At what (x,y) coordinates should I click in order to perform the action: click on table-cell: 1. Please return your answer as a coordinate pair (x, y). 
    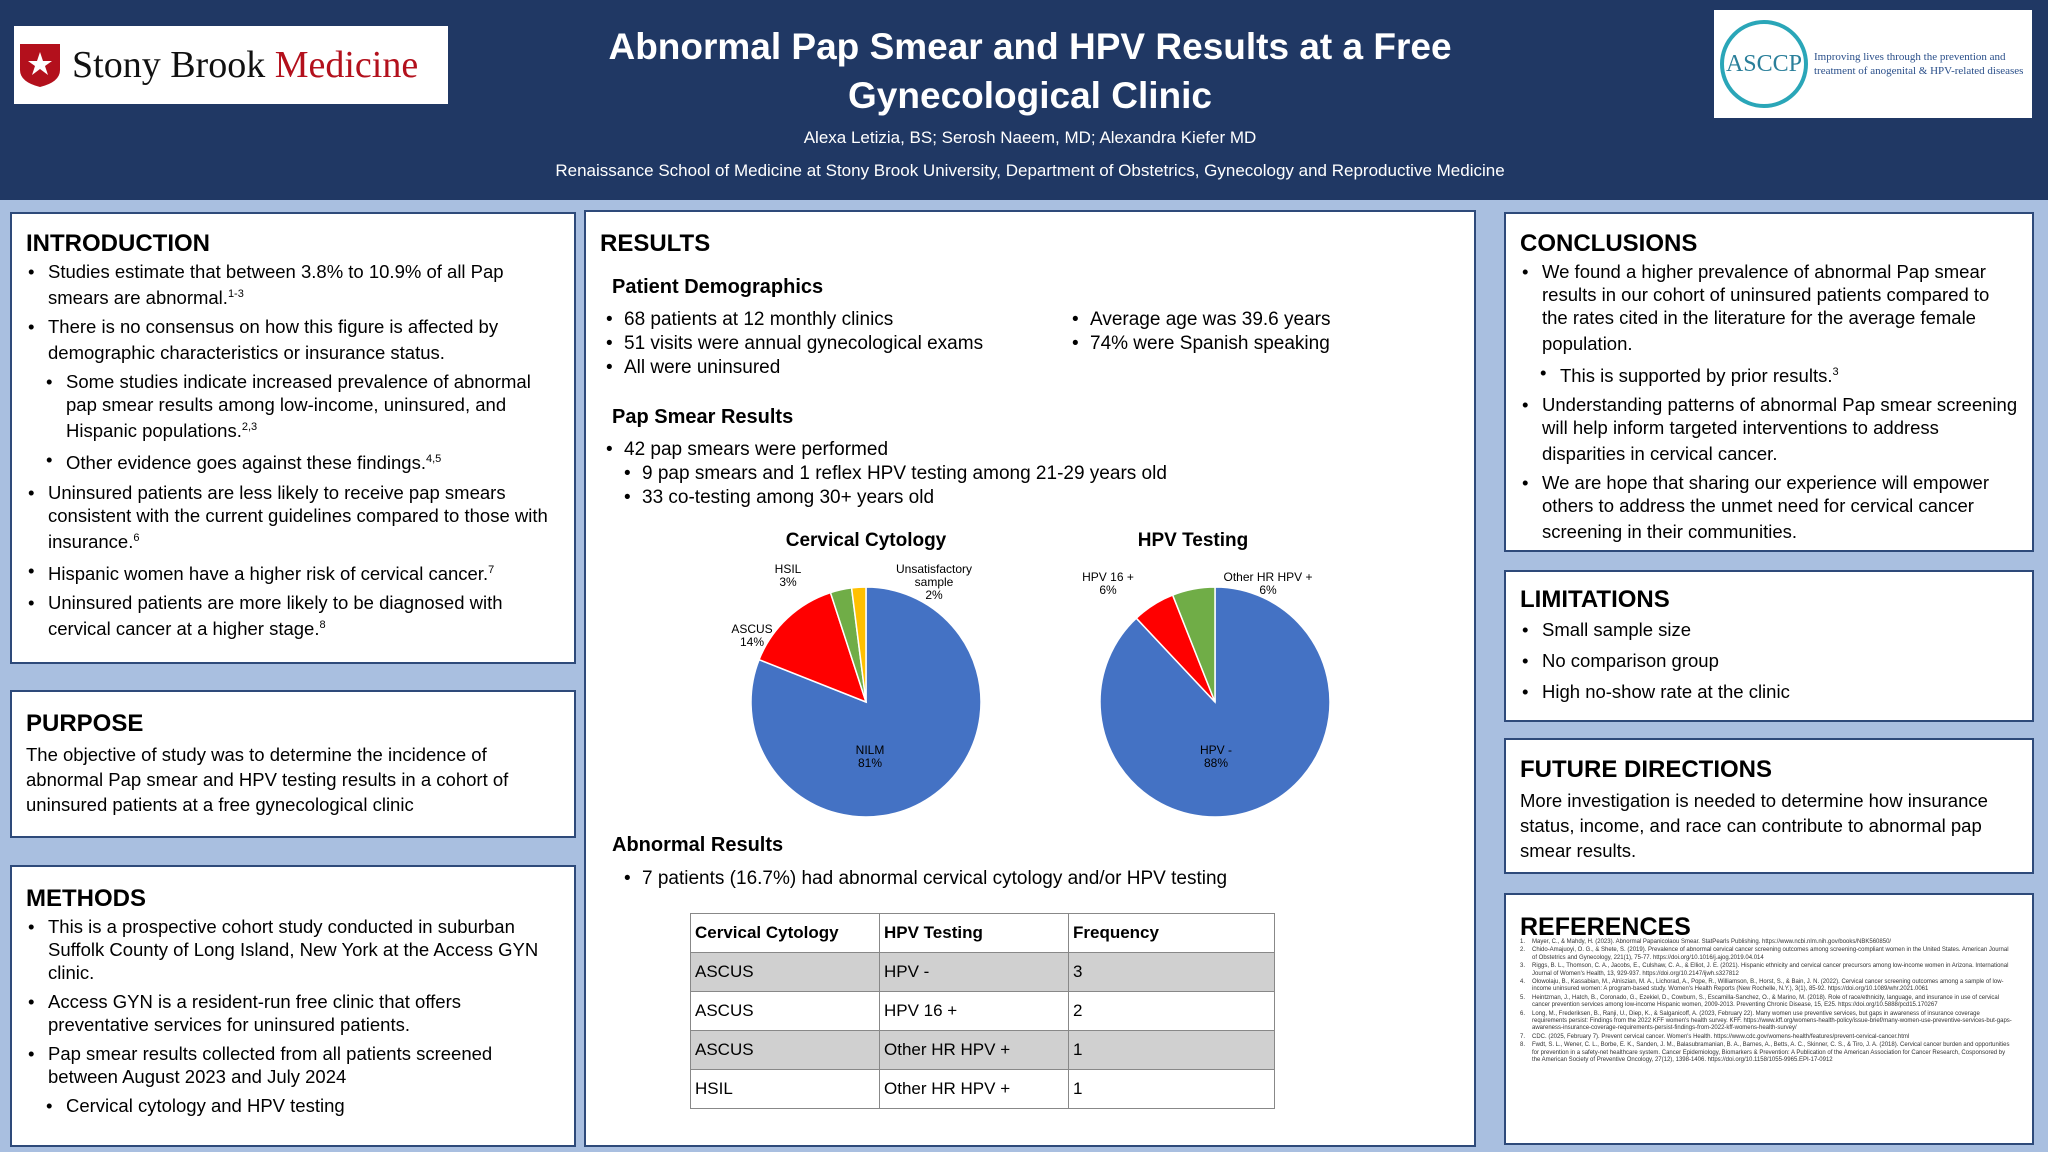
    Looking at the image, I should click on (1171, 1050).